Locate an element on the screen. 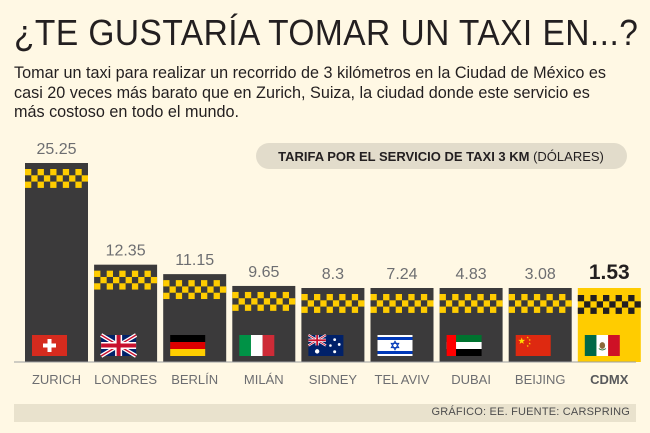 Image resolution: width=650 pixels, height=433 pixels. switzerland-flag is located at coordinates (49, 345).